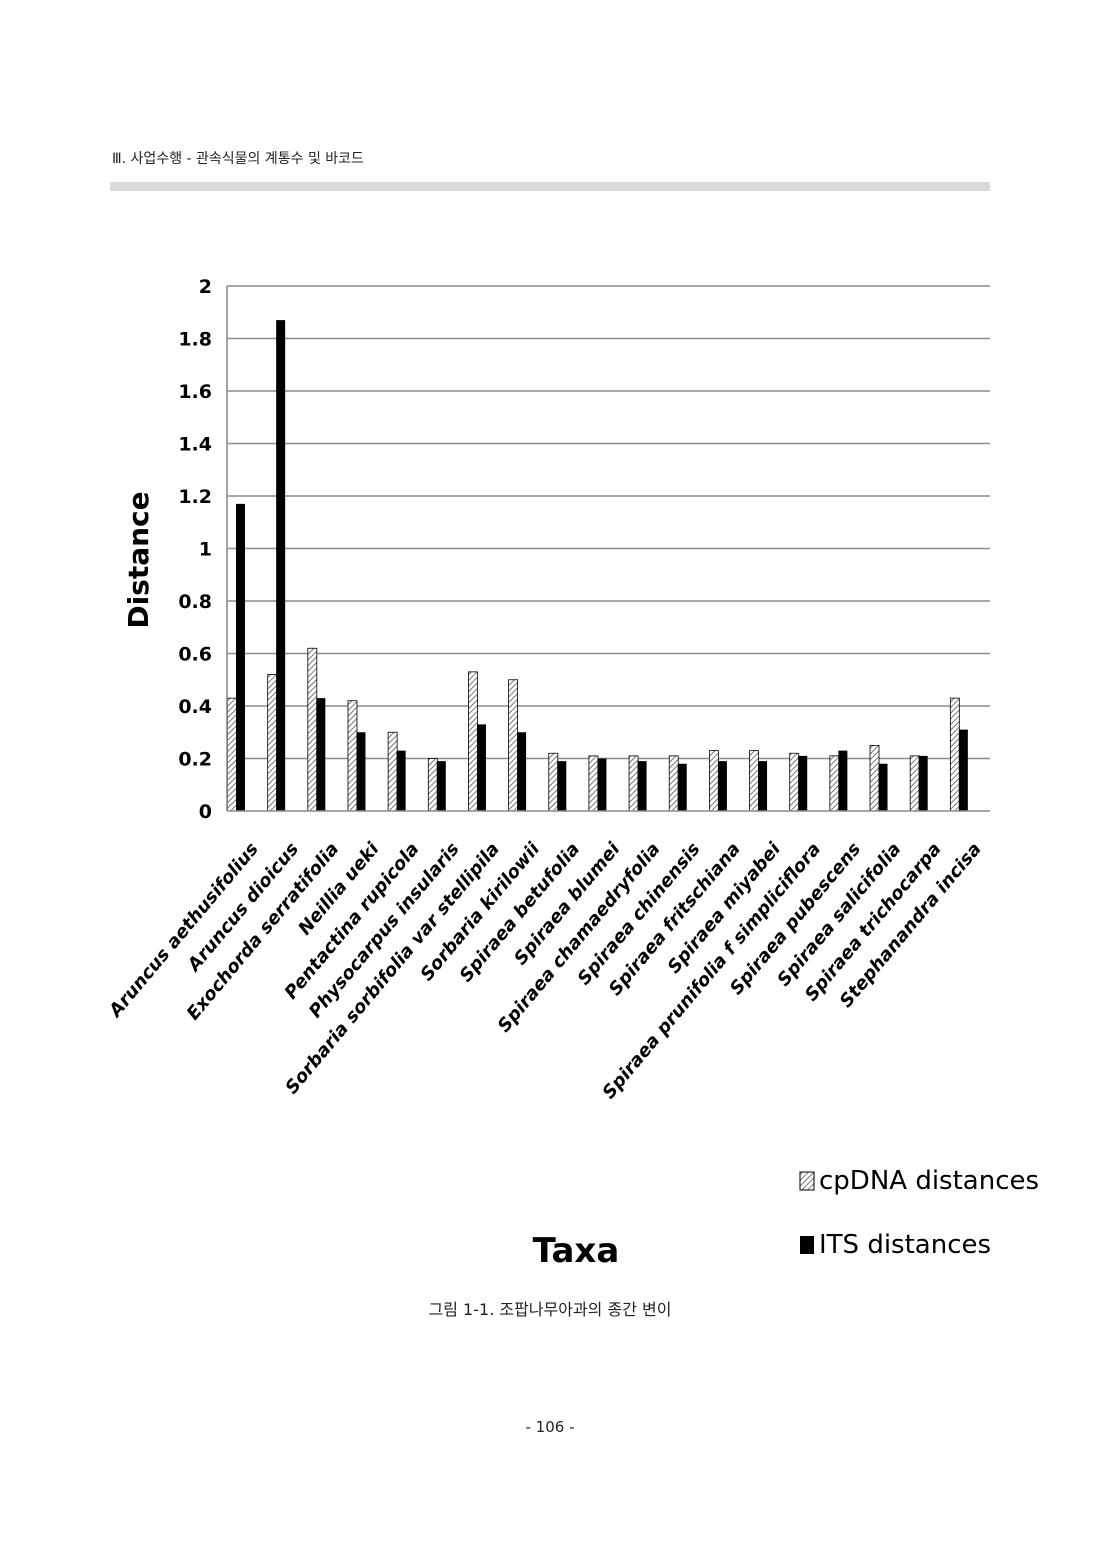 This screenshot has height=1554, width=1100. What do you see at coordinates (183, 931) in the screenshot?
I see `x-tick-label: Aruncus aethusifolius` at bounding box center [183, 931].